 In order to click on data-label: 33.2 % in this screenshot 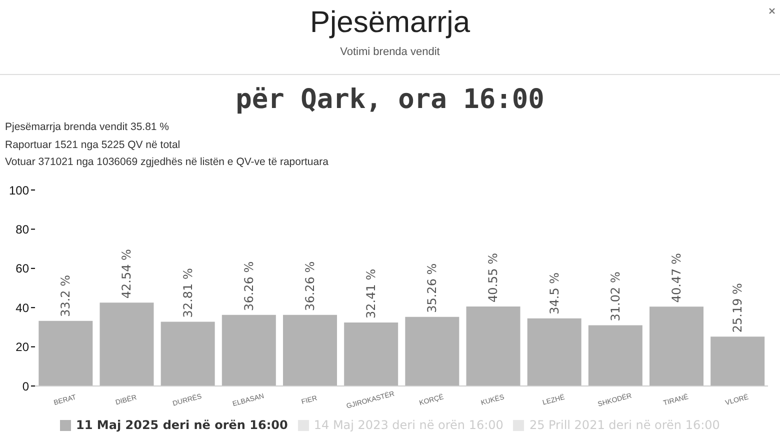, I will do `click(65, 295)`.